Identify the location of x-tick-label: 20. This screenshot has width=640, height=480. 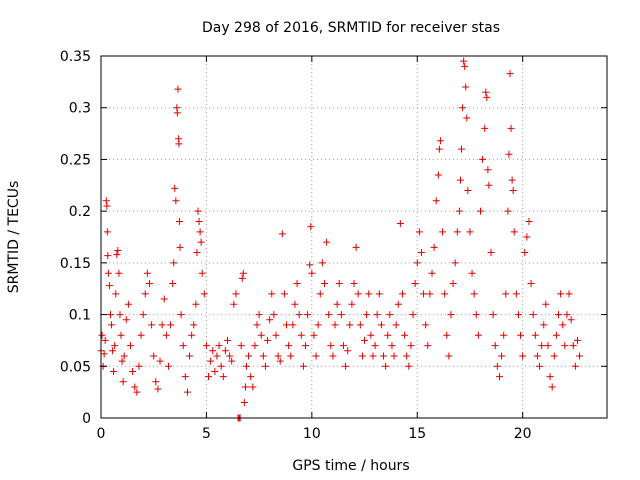
(523, 434).